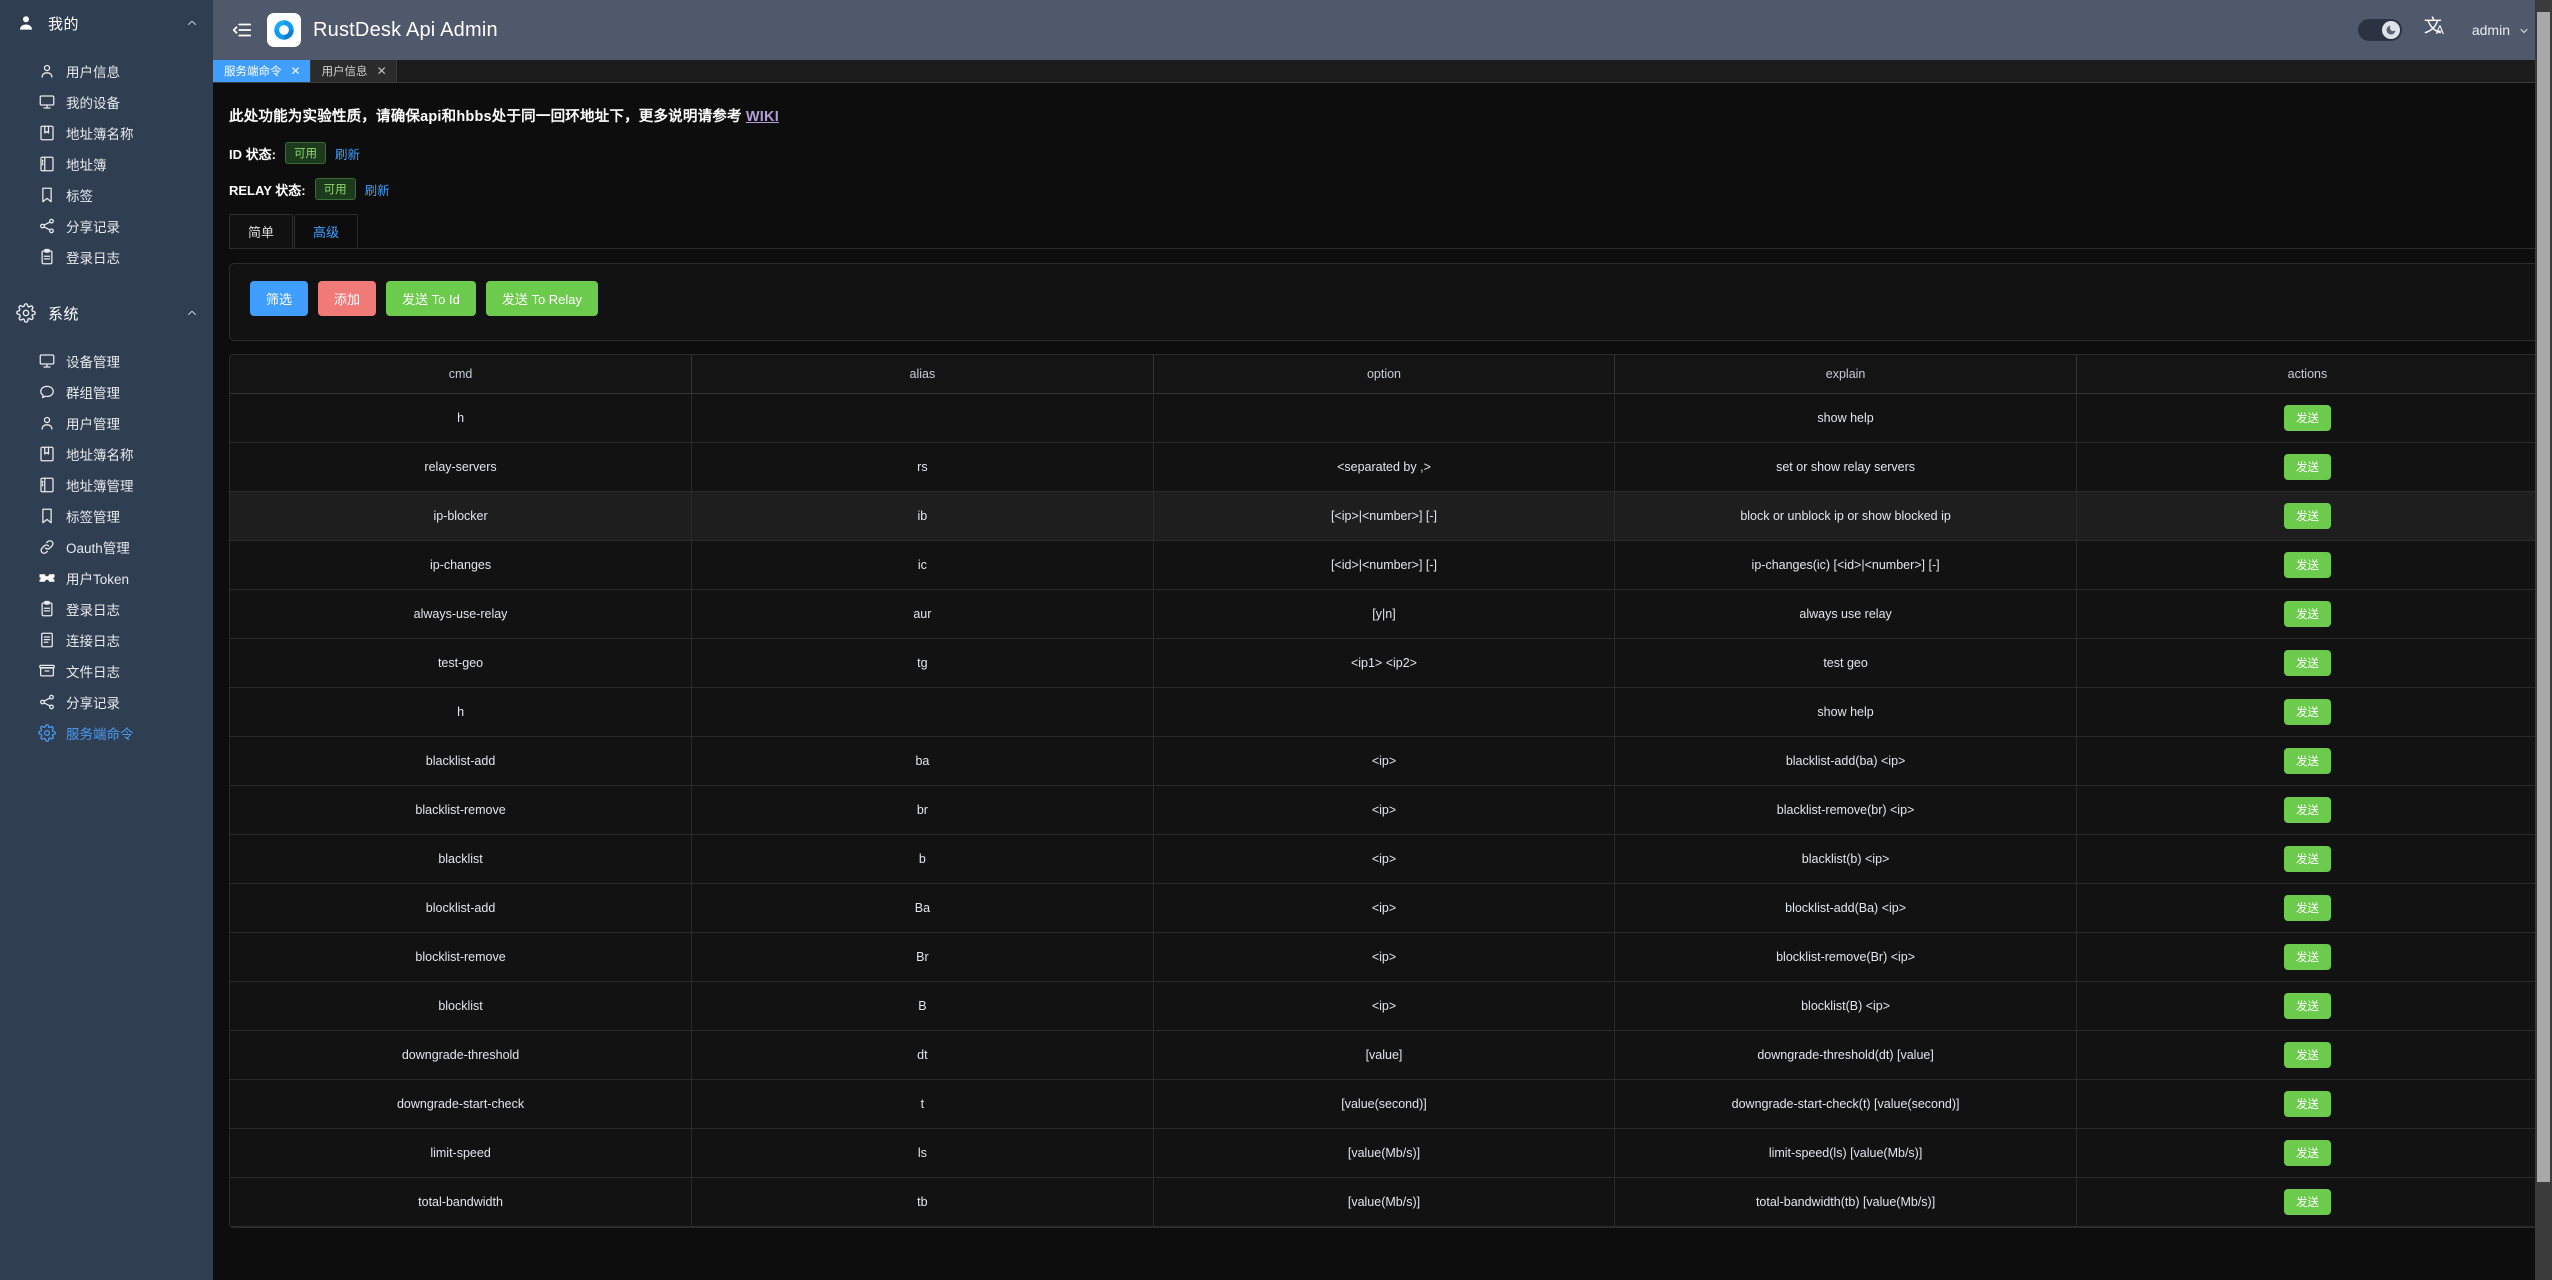 This screenshot has width=2552, height=1280. Describe the element at coordinates (106, 757) in the screenshot. I see `sidebar-spacer` at that location.